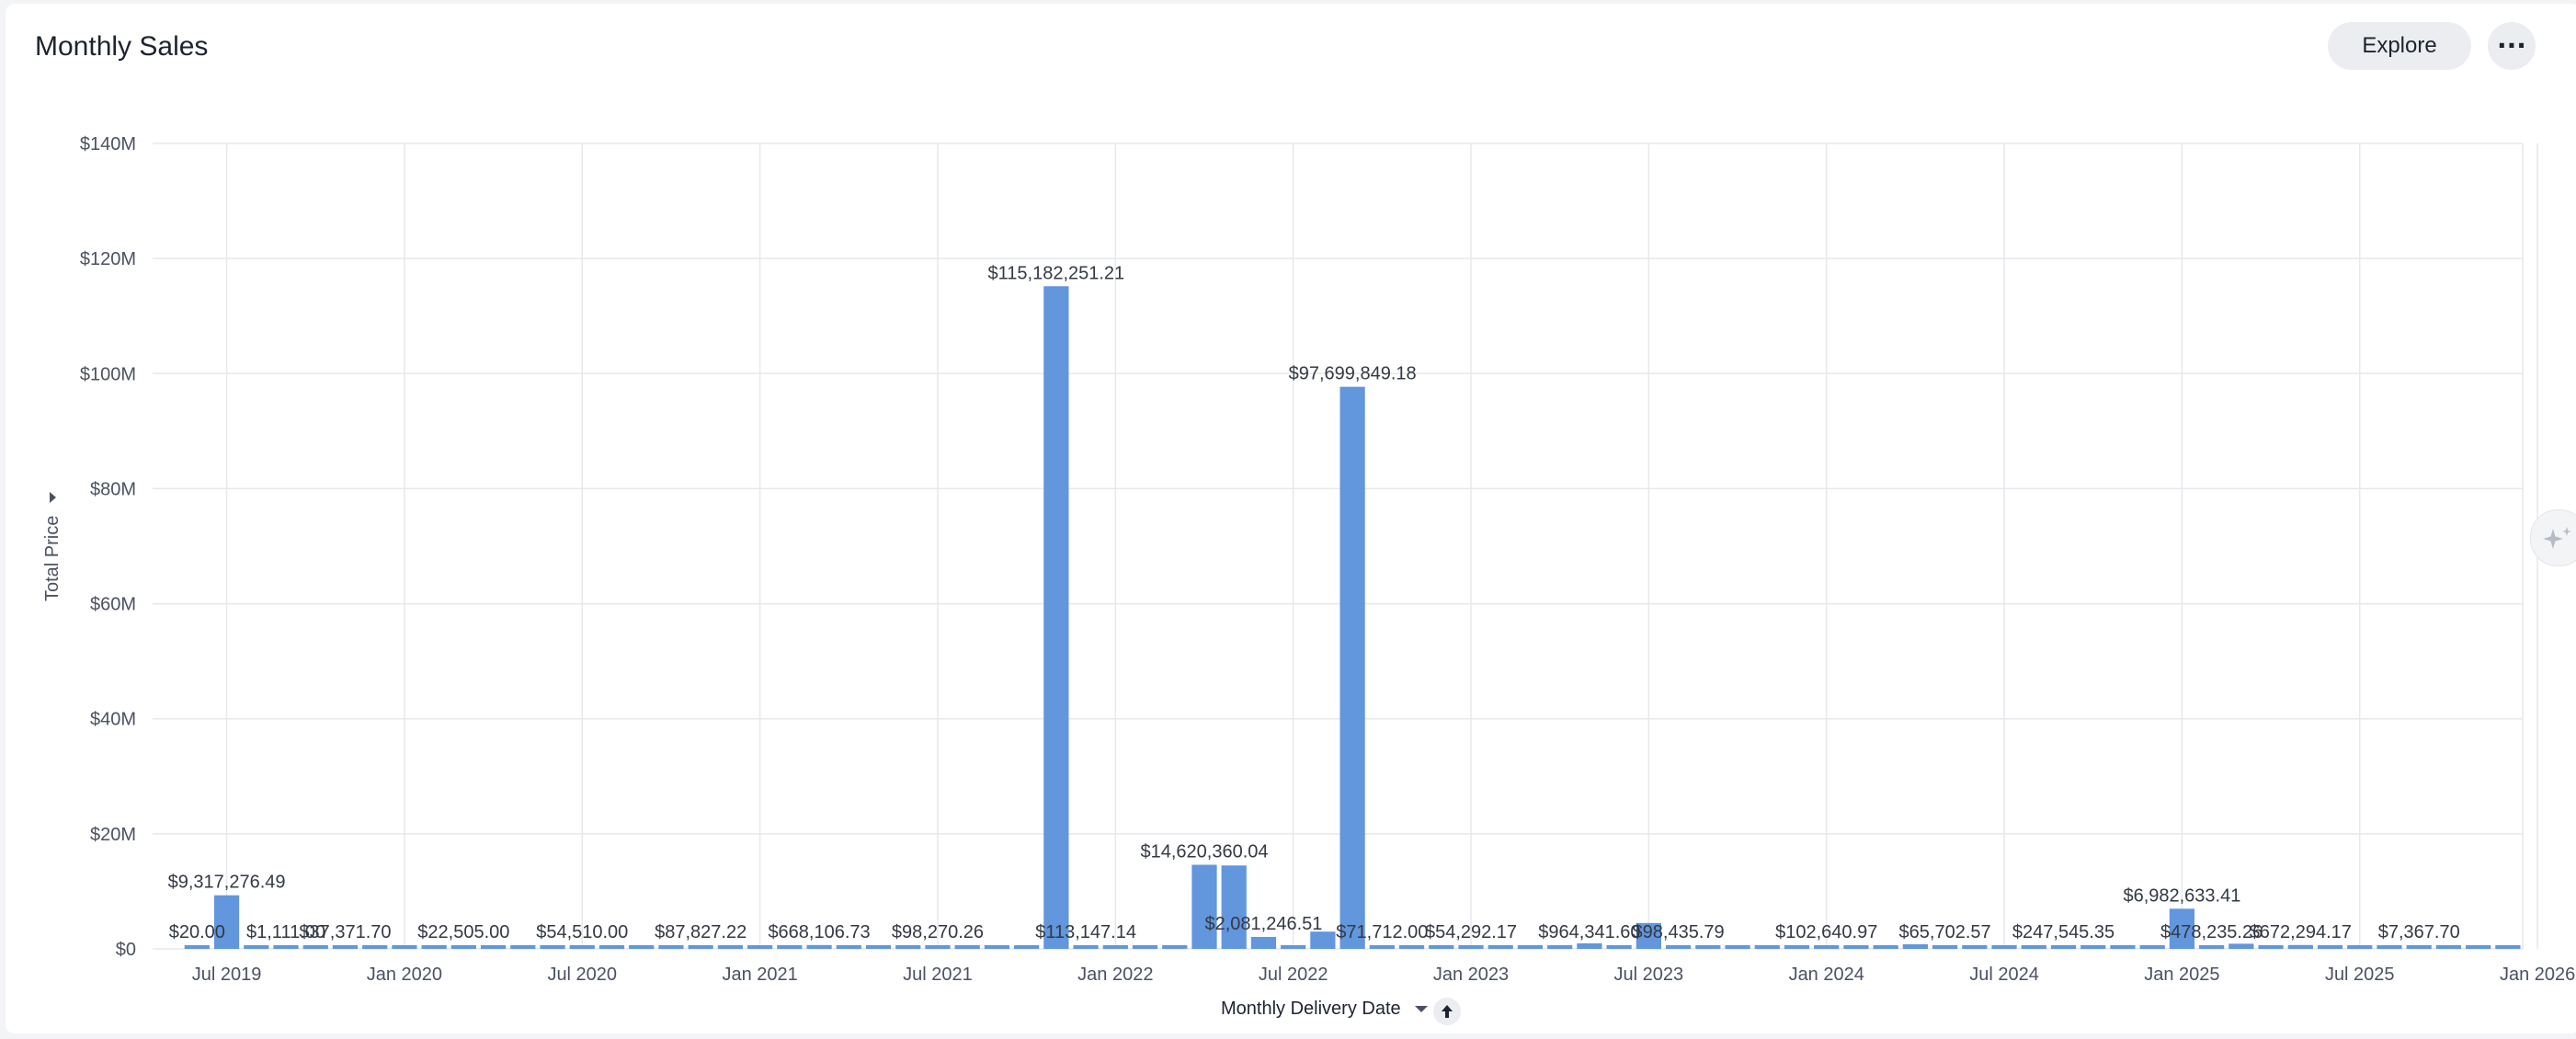  Describe the element at coordinates (1056, 273) in the screenshot. I see `data-label: $115,182,251.21` at that location.